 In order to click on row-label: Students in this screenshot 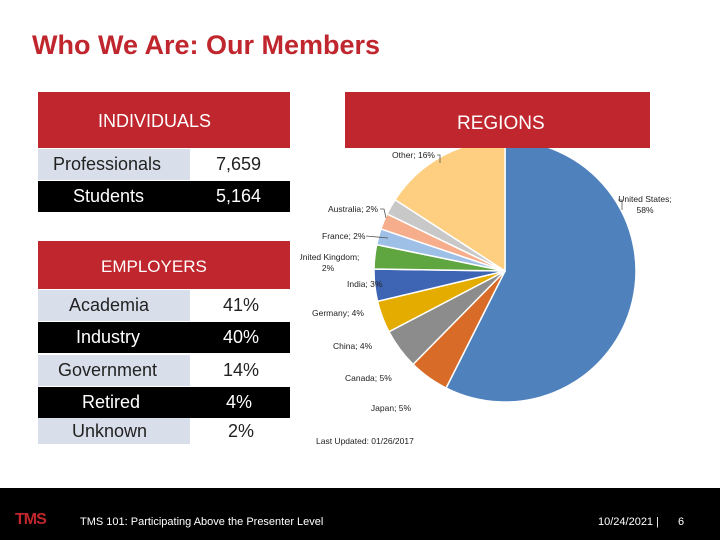, I will do `click(109, 196)`.